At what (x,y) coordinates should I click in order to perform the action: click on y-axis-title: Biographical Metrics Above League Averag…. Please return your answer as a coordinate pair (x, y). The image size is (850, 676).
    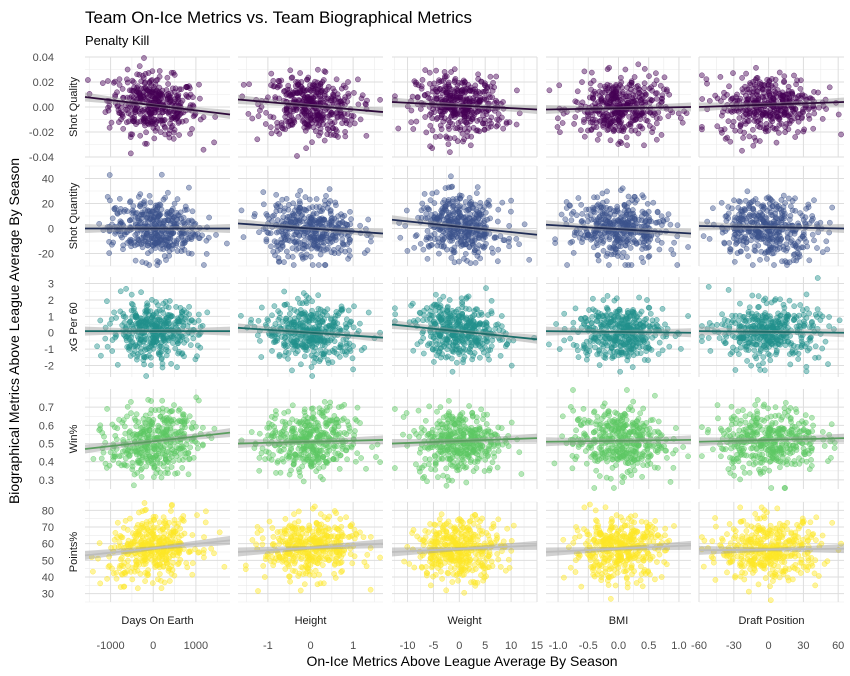
    Looking at the image, I should click on (14, 331).